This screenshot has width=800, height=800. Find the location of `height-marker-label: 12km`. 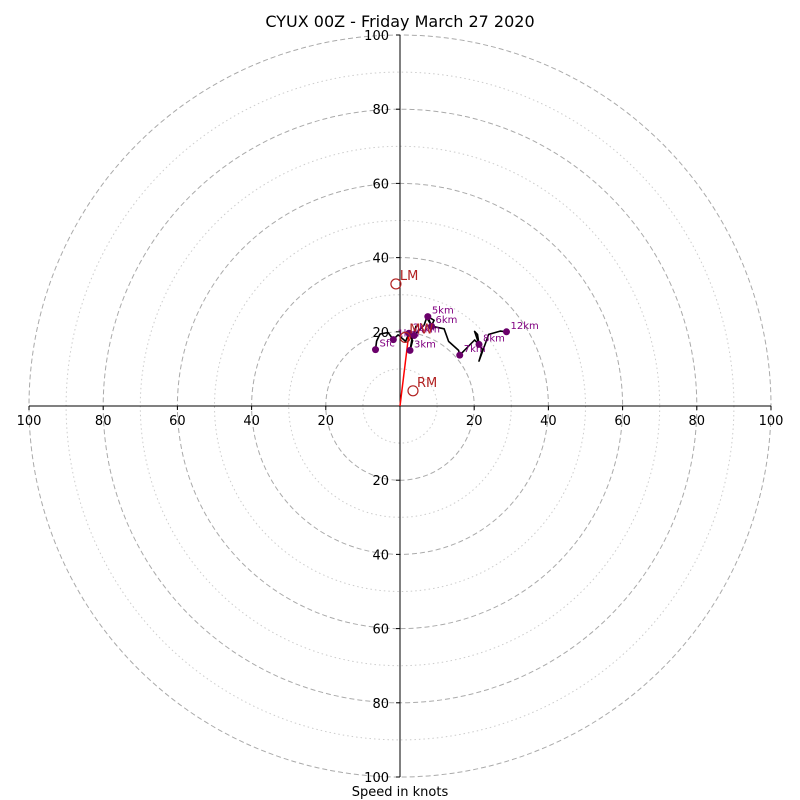

height-marker-label: 12km is located at coordinates (524, 326).